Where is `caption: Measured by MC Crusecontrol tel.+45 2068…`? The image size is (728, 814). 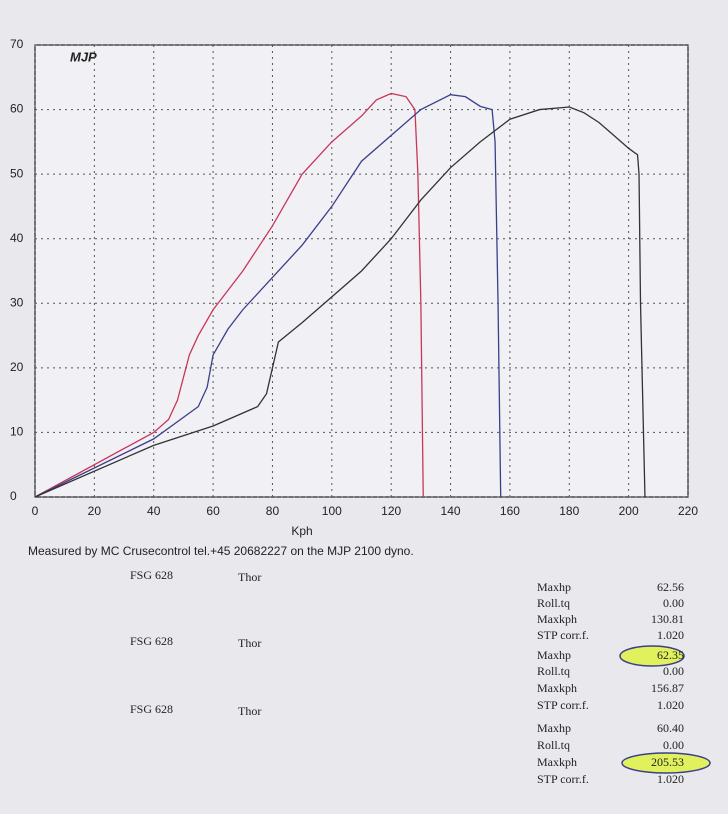 caption: Measured by MC Crusecontrol tel.+45 2068… is located at coordinates (221, 551).